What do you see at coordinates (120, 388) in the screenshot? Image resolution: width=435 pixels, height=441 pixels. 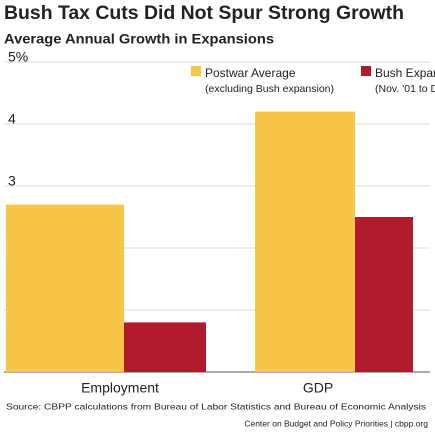 I see `x-tick-label: Employment` at bounding box center [120, 388].